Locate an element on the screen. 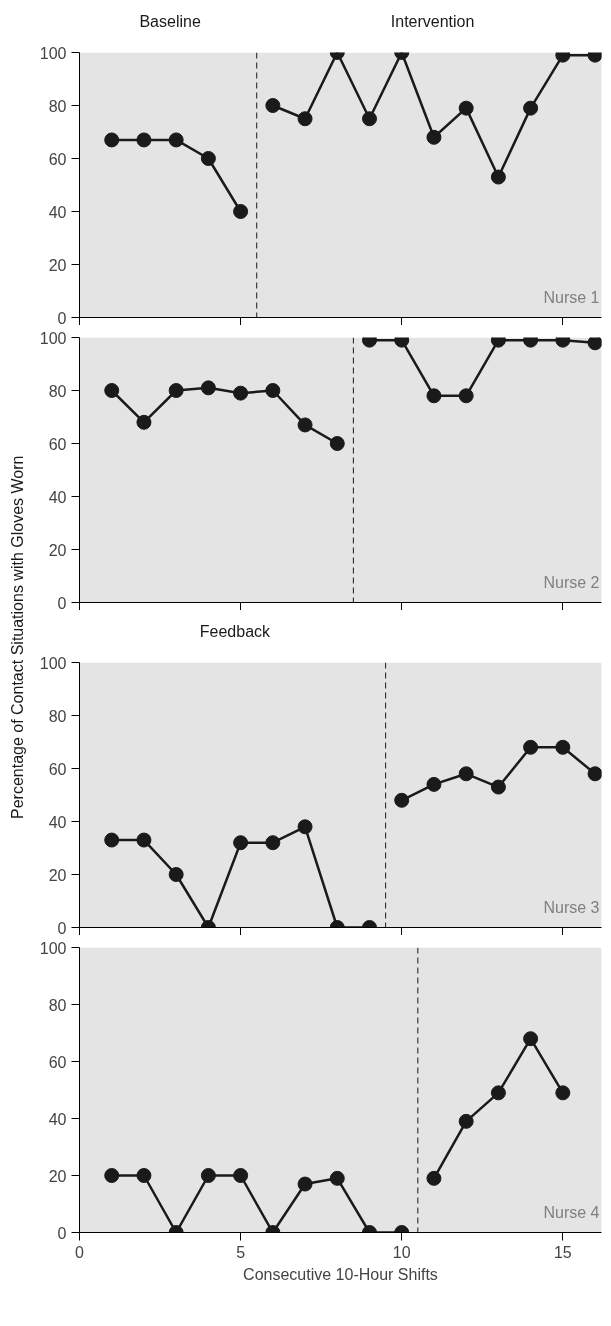  text: Nurse 2 is located at coordinates (571, 582).